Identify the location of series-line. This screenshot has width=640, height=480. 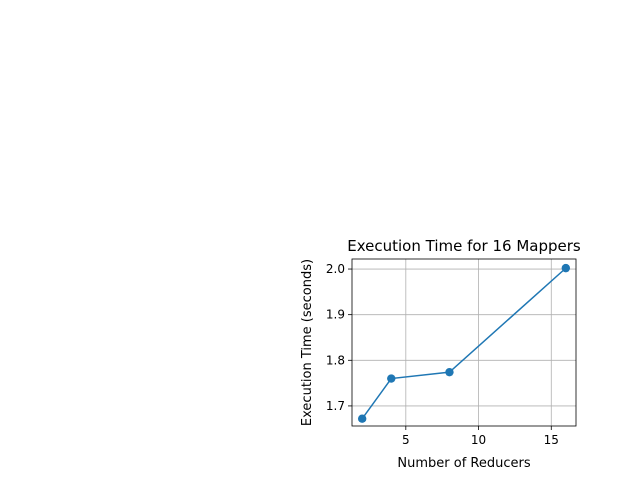
(464, 343).